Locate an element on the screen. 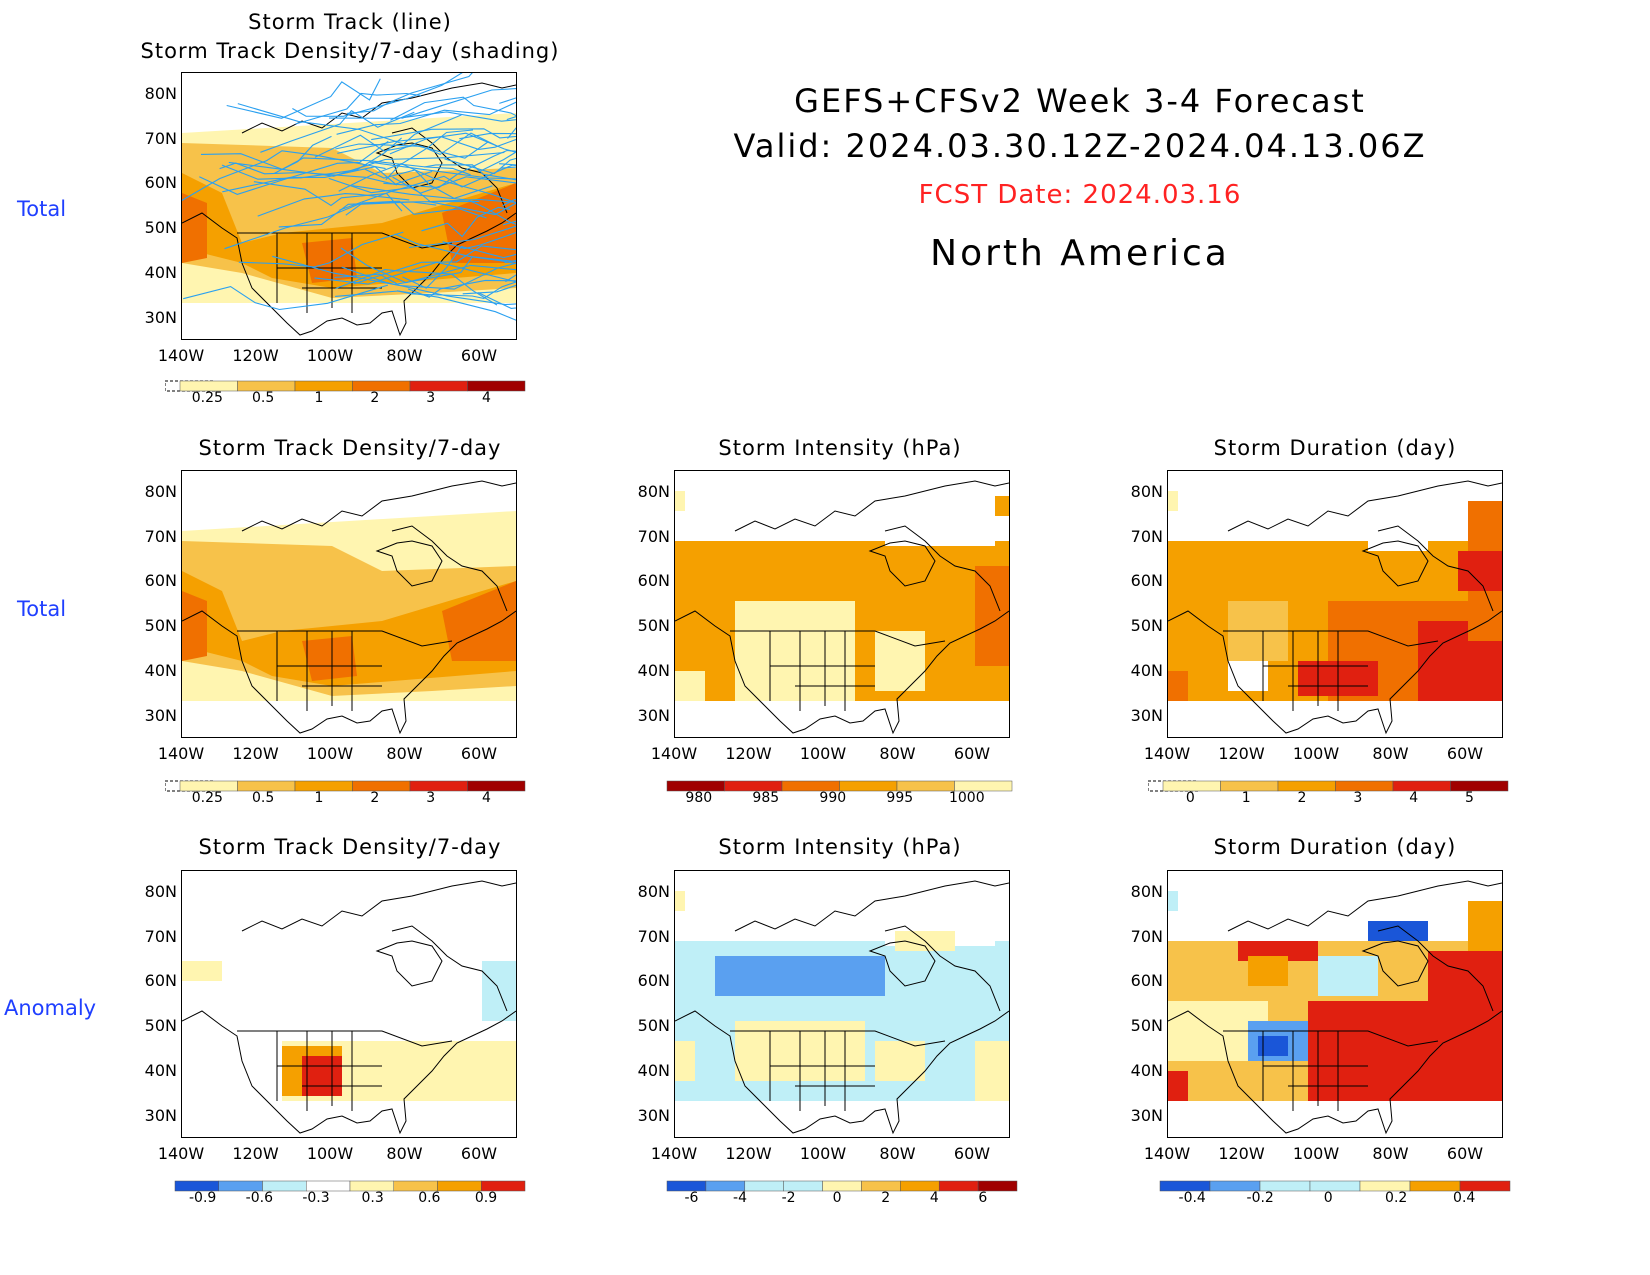 Image resolution: width=1650 pixels, height=1275 pixels. lat-tick-label: 40N is located at coordinates (653, 670).